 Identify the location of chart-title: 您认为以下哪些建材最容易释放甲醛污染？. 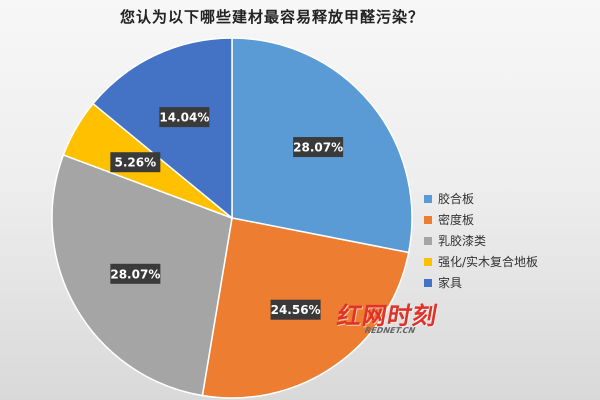
(272, 17).